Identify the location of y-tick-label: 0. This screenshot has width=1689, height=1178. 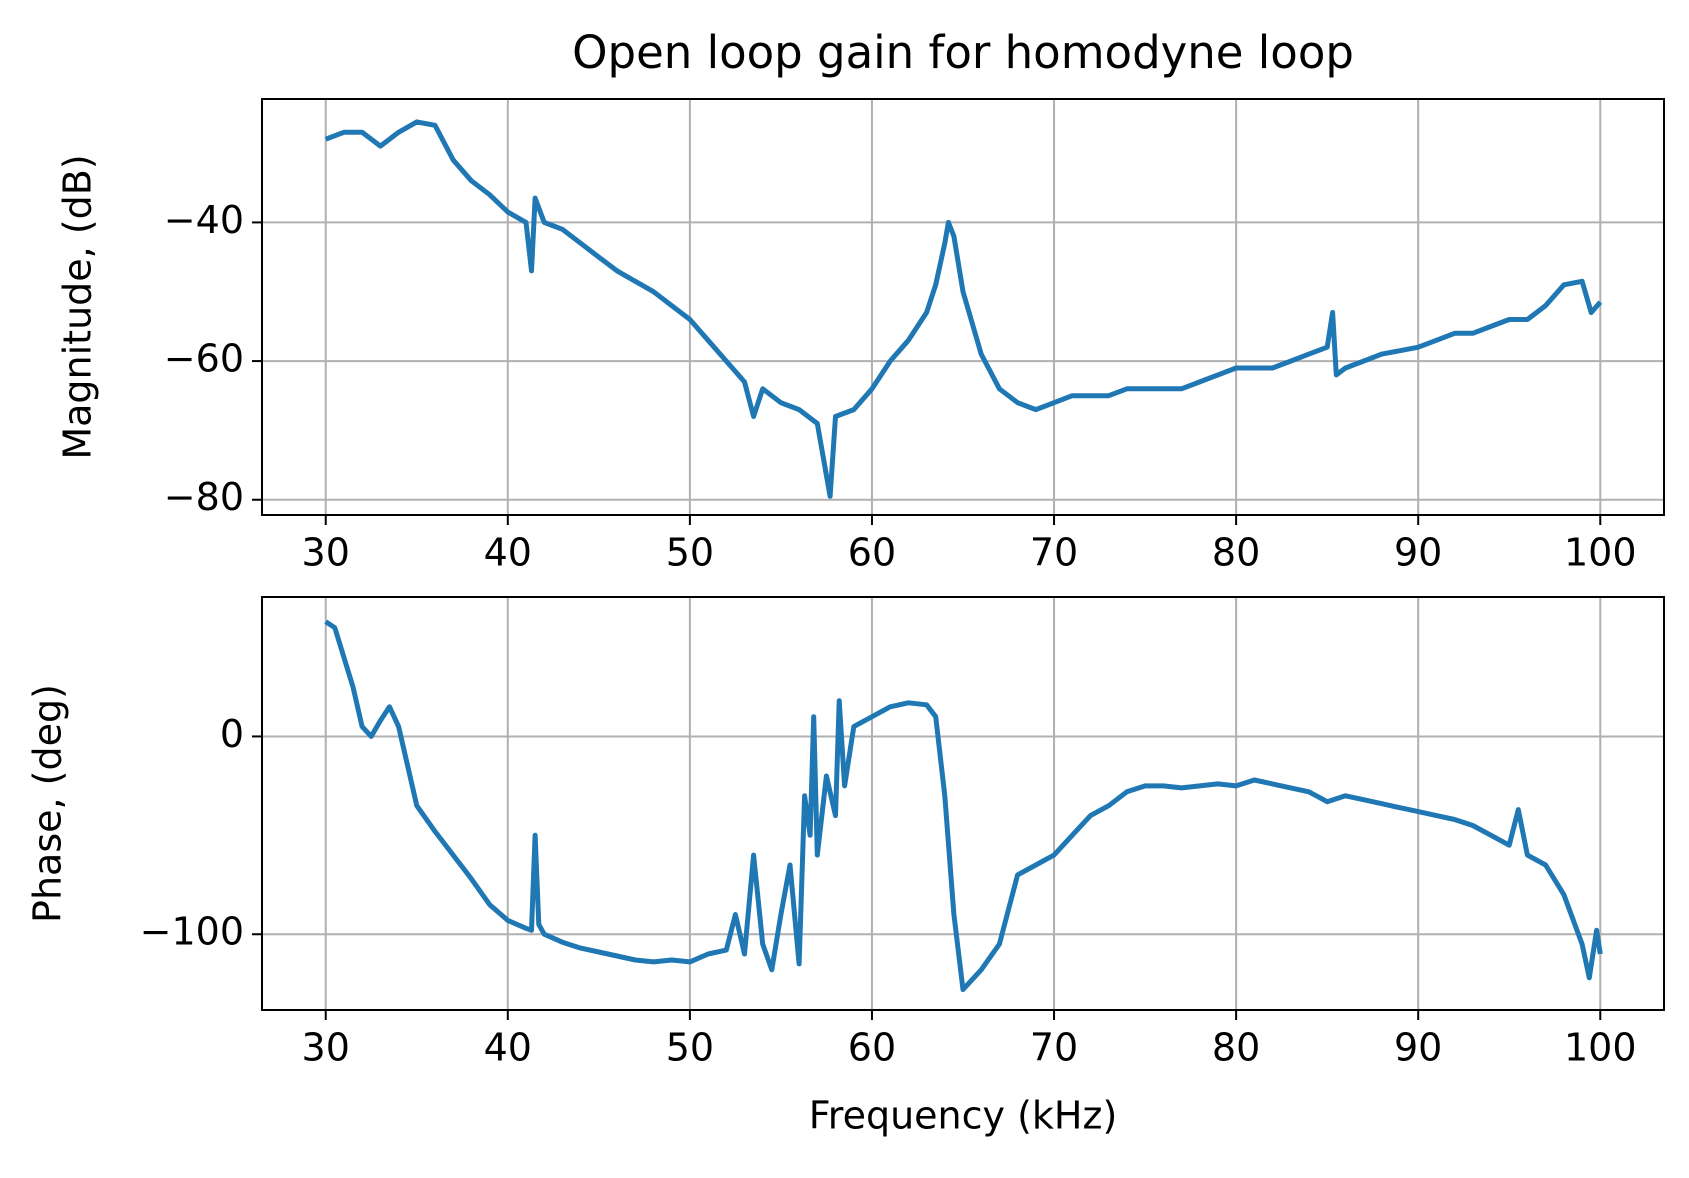
(232, 734).